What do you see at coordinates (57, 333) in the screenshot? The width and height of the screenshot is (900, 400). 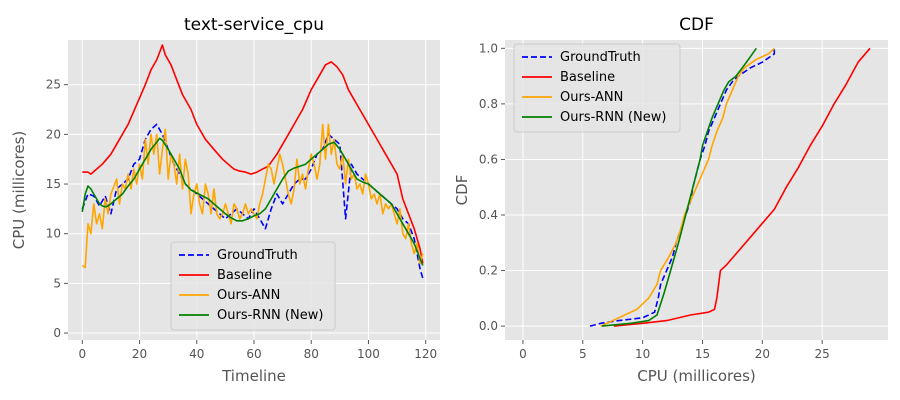 I see `y-tick-label: 0` at bounding box center [57, 333].